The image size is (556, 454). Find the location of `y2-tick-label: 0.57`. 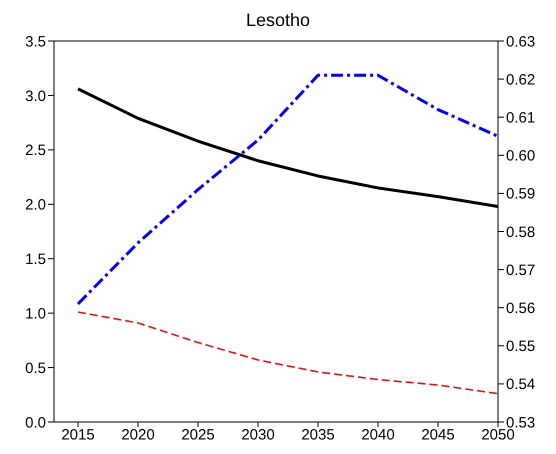

y2-tick-label: 0.57 is located at coordinates (521, 270).